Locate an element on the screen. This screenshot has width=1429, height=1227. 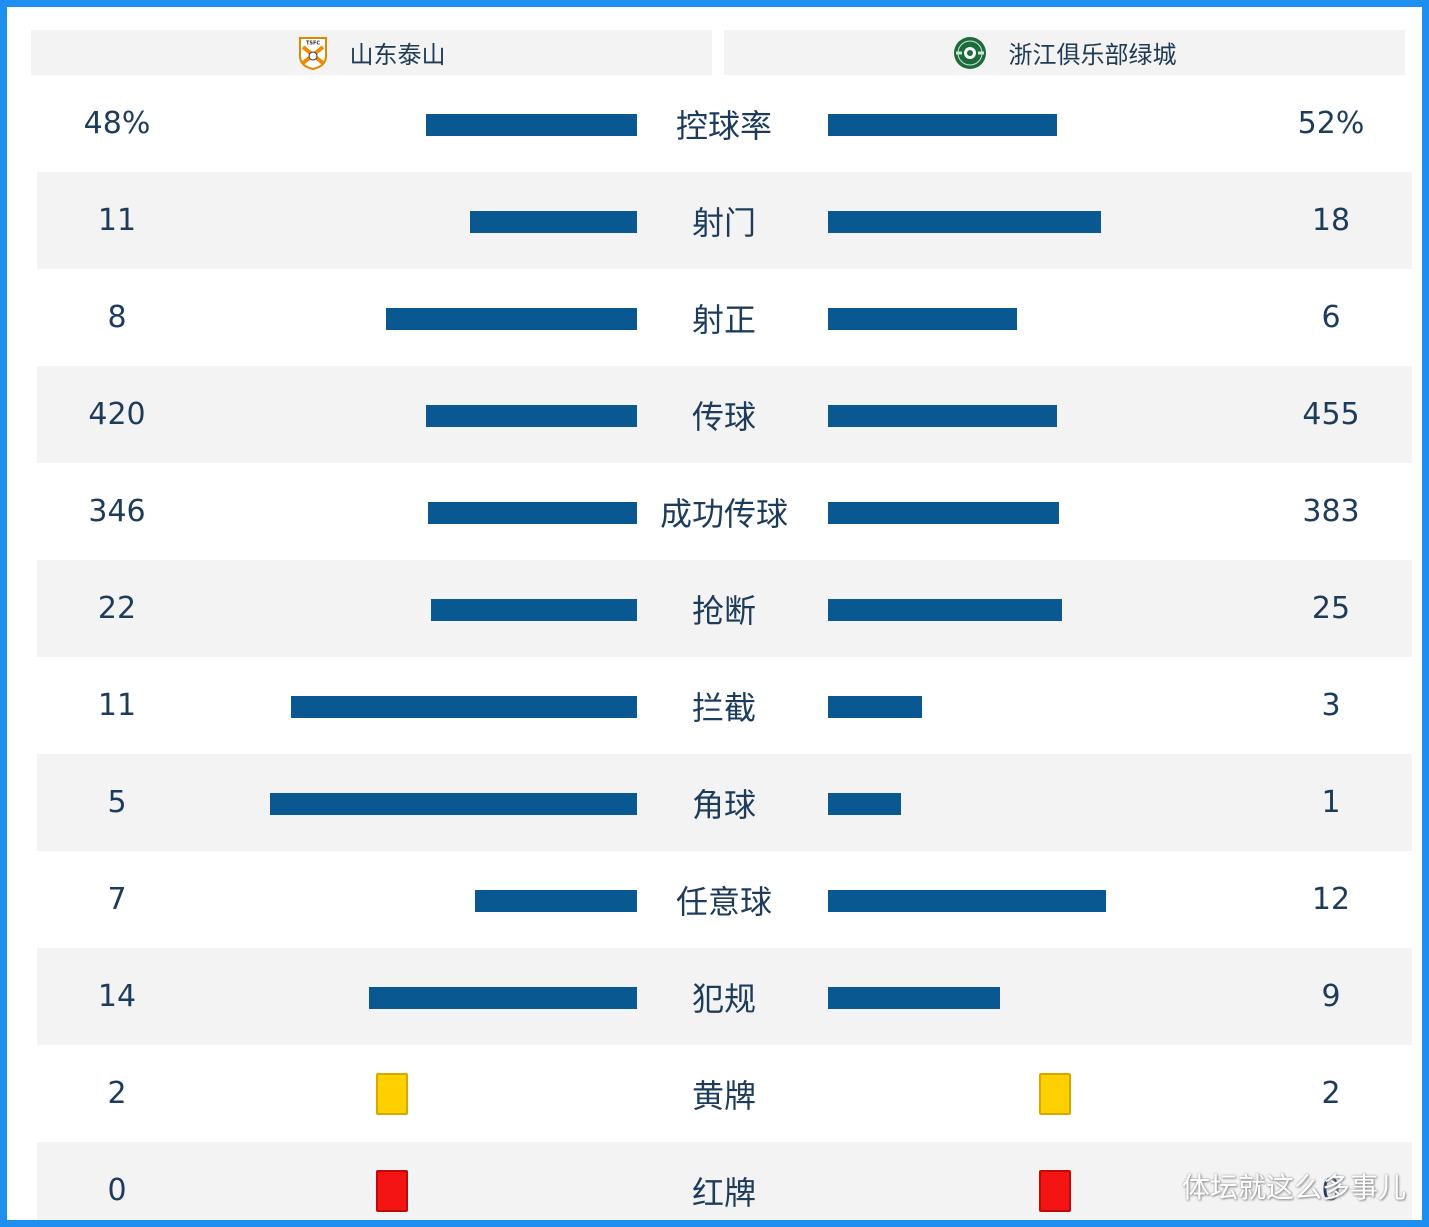
stat-row: 420 传球 455 is located at coordinates (724, 414).